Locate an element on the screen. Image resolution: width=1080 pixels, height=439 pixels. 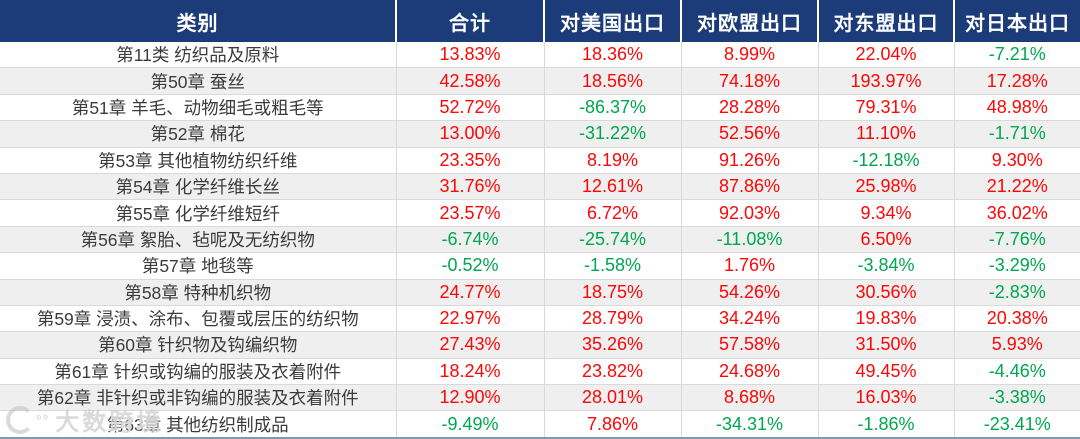
value-cell: 28.28% is located at coordinates (749, 107).